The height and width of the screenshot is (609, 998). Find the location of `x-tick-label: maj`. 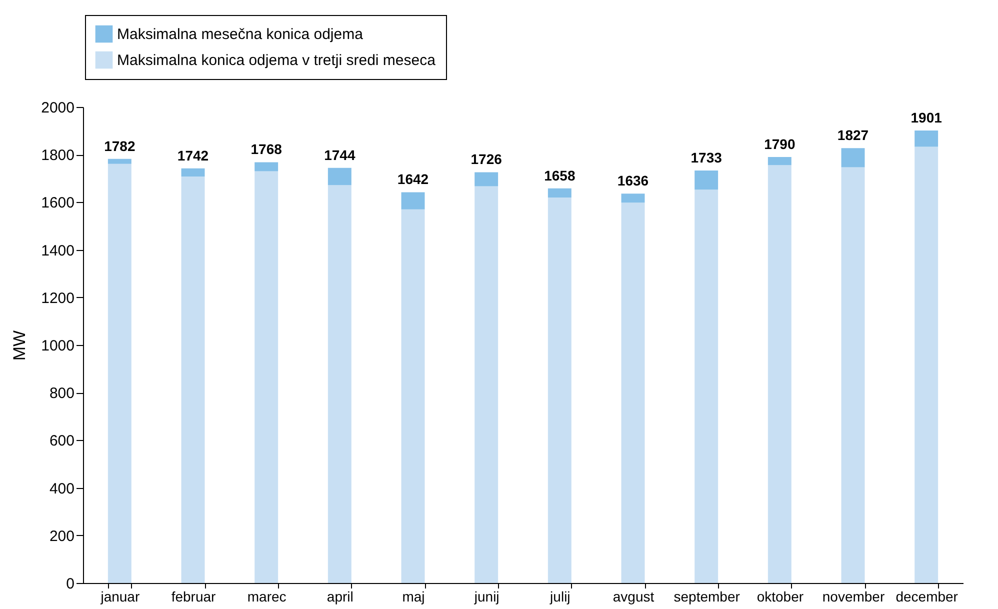

x-tick-label: maj is located at coordinates (413, 596).